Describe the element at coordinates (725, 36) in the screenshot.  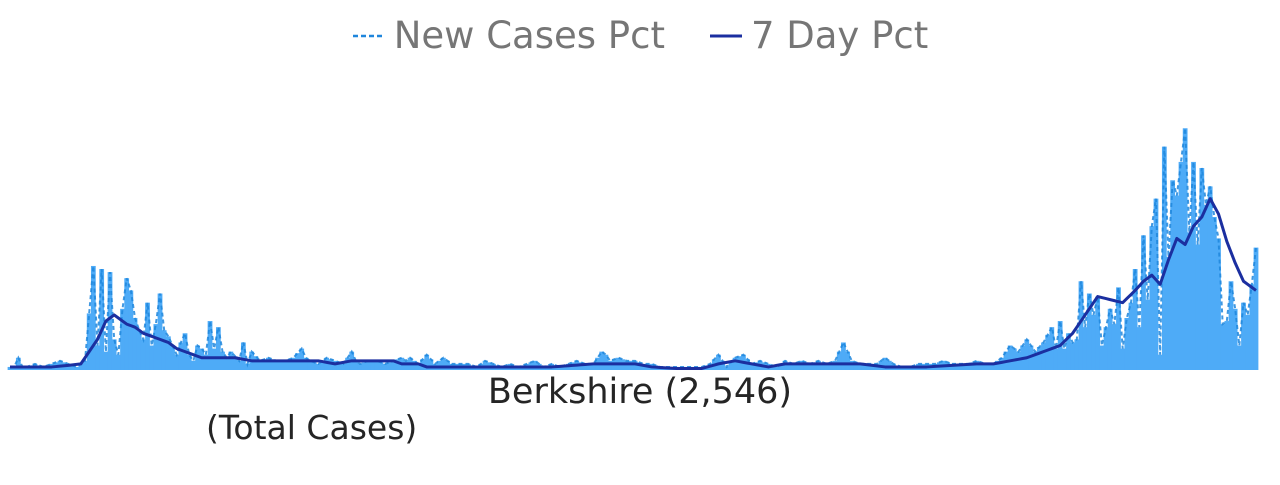
I see `legend-swatch-seven-day` at that location.